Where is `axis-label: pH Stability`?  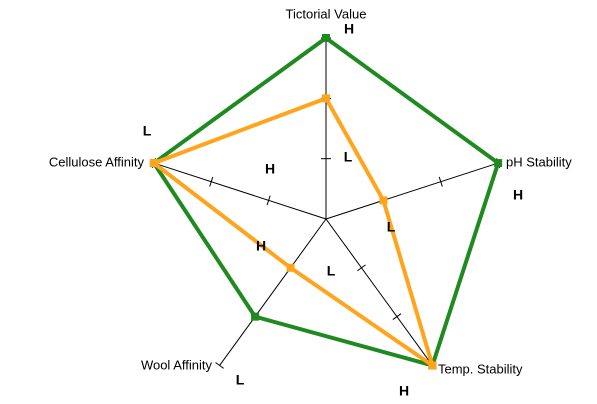 axis-label: pH Stability is located at coordinates (539, 161).